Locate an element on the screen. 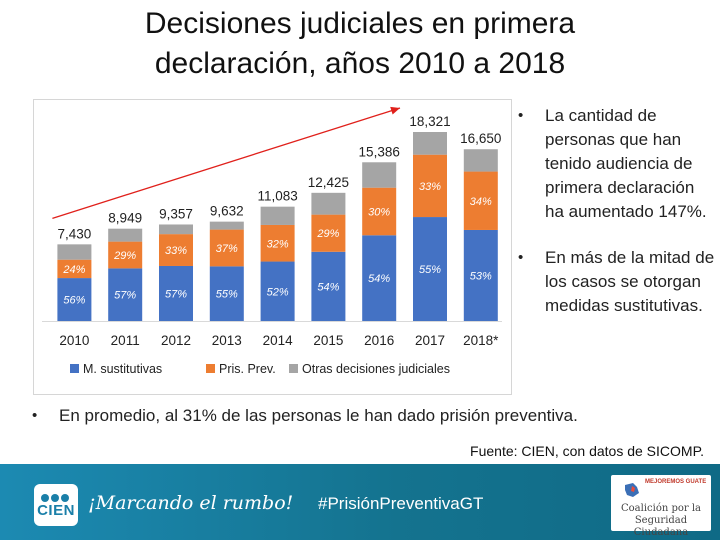 This screenshot has height=540, width=720. title-line-2: declaración, años 2010 a 2018 is located at coordinates (360, 63).